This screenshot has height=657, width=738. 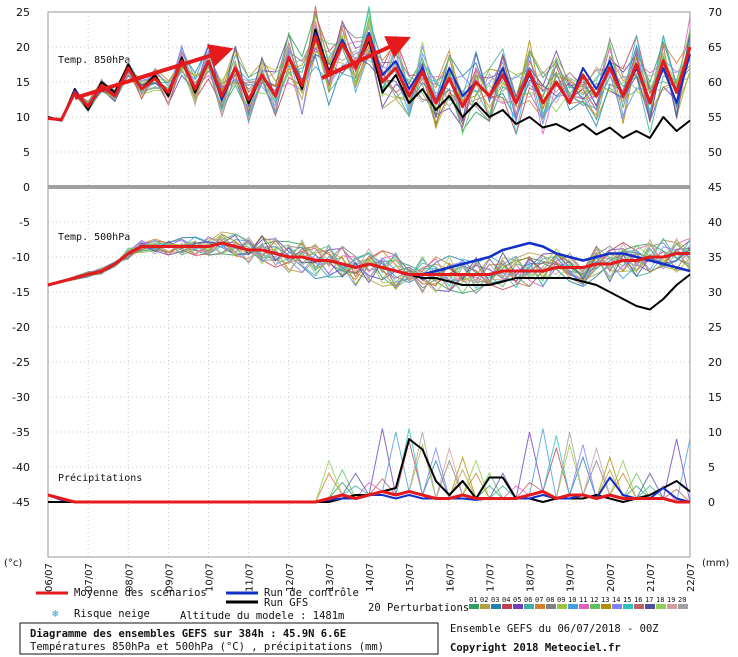 What do you see at coordinates (311, 593) in the screenshot?
I see `legend-control-label: Run de contrôle` at bounding box center [311, 593].